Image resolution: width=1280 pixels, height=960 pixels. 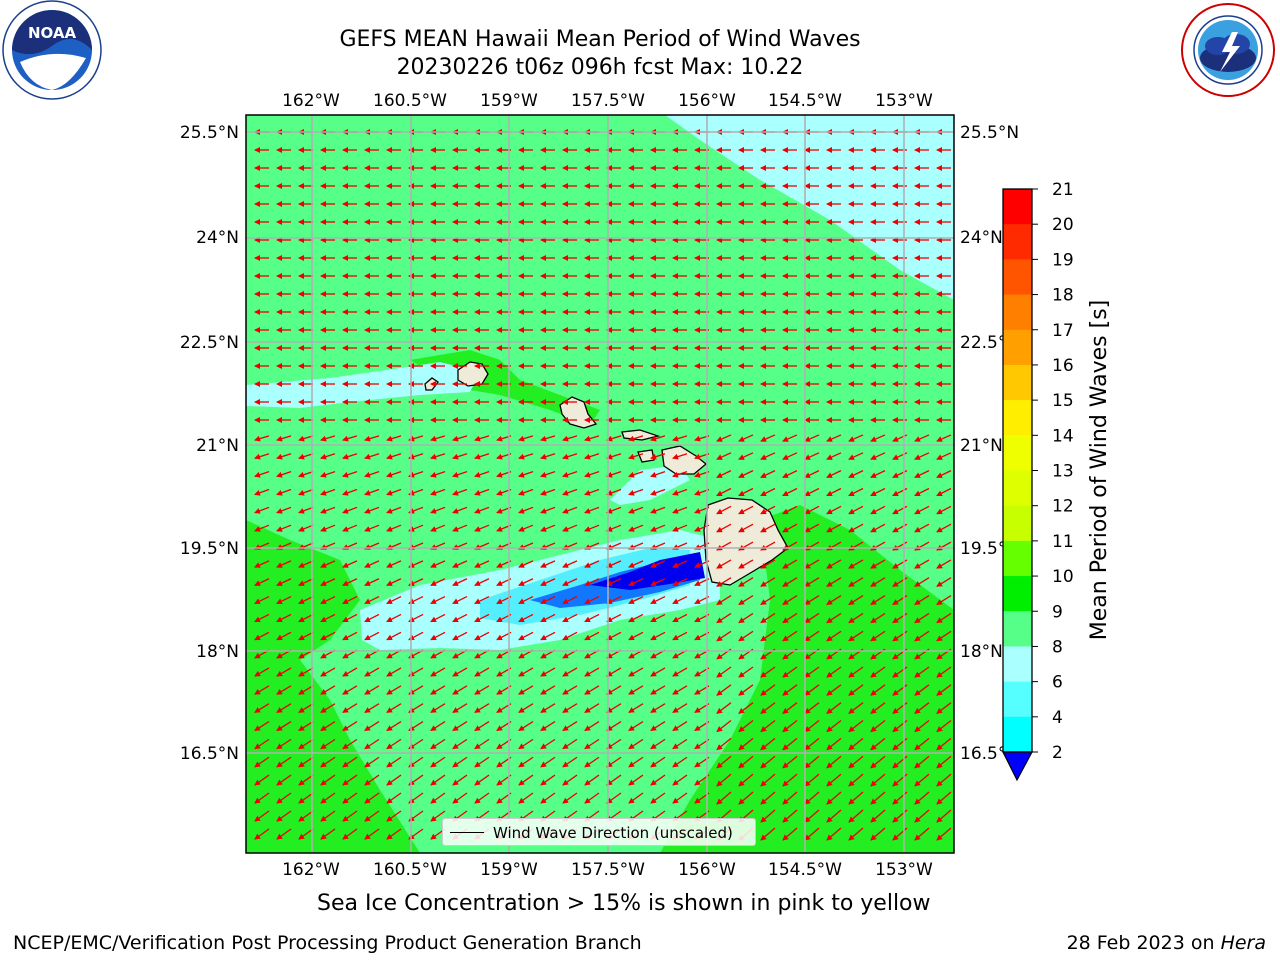 I want to click on island-kauai, so click(x=473, y=374).